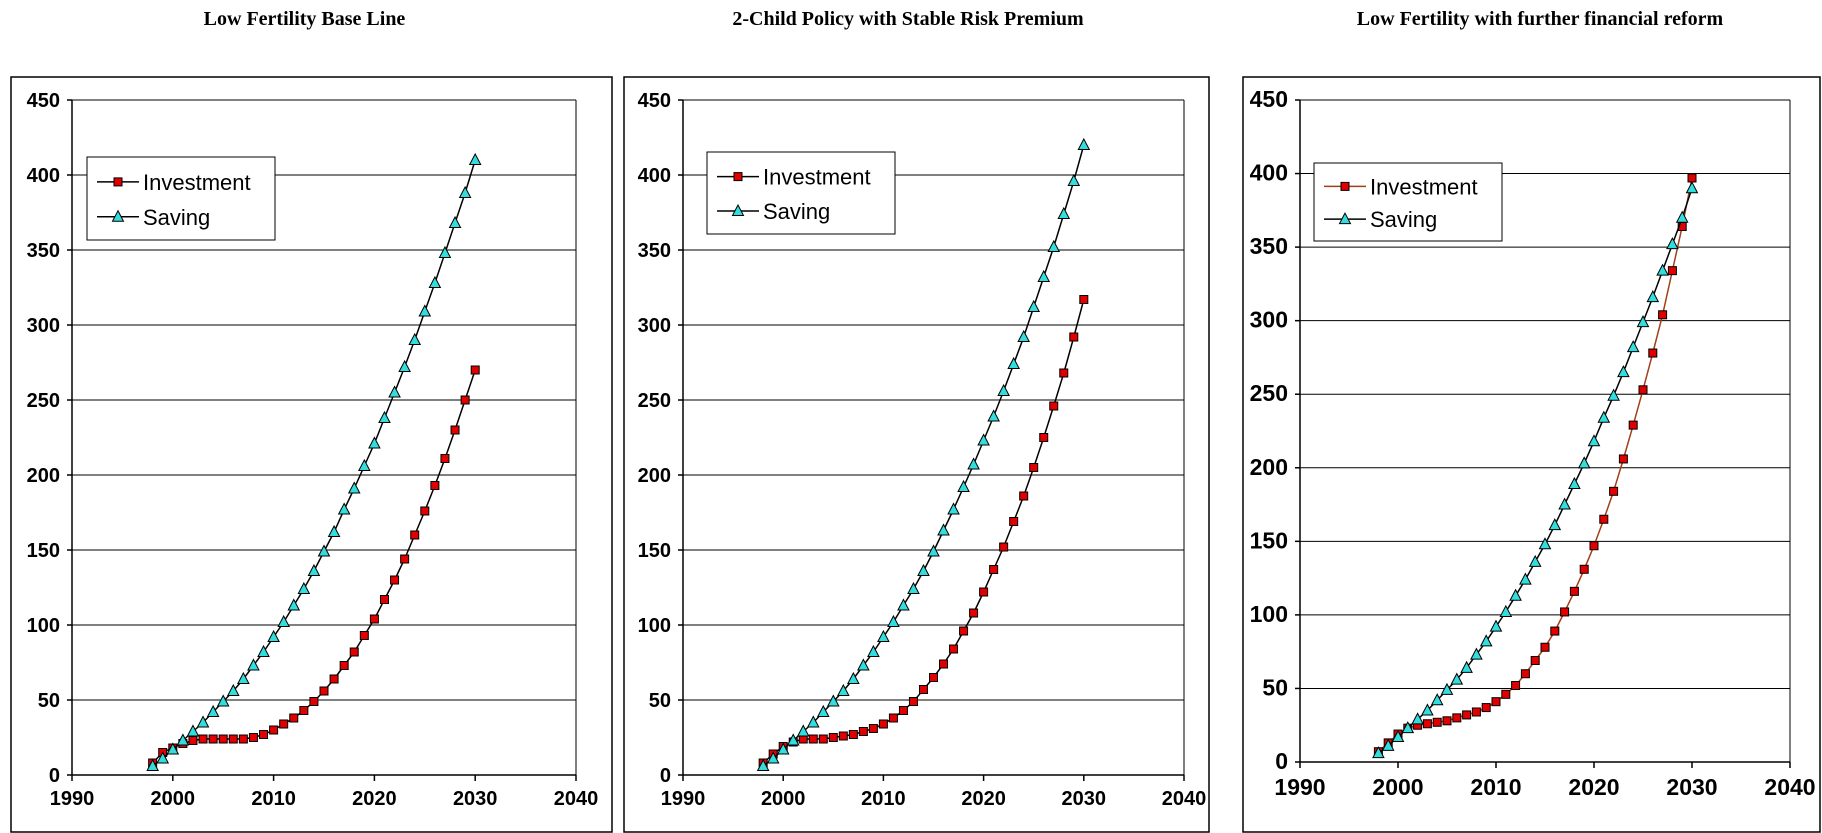  What do you see at coordinates (654, 551) in the screenshot?
I see `y-tick-label: 150` at bounding box center [654, 551].